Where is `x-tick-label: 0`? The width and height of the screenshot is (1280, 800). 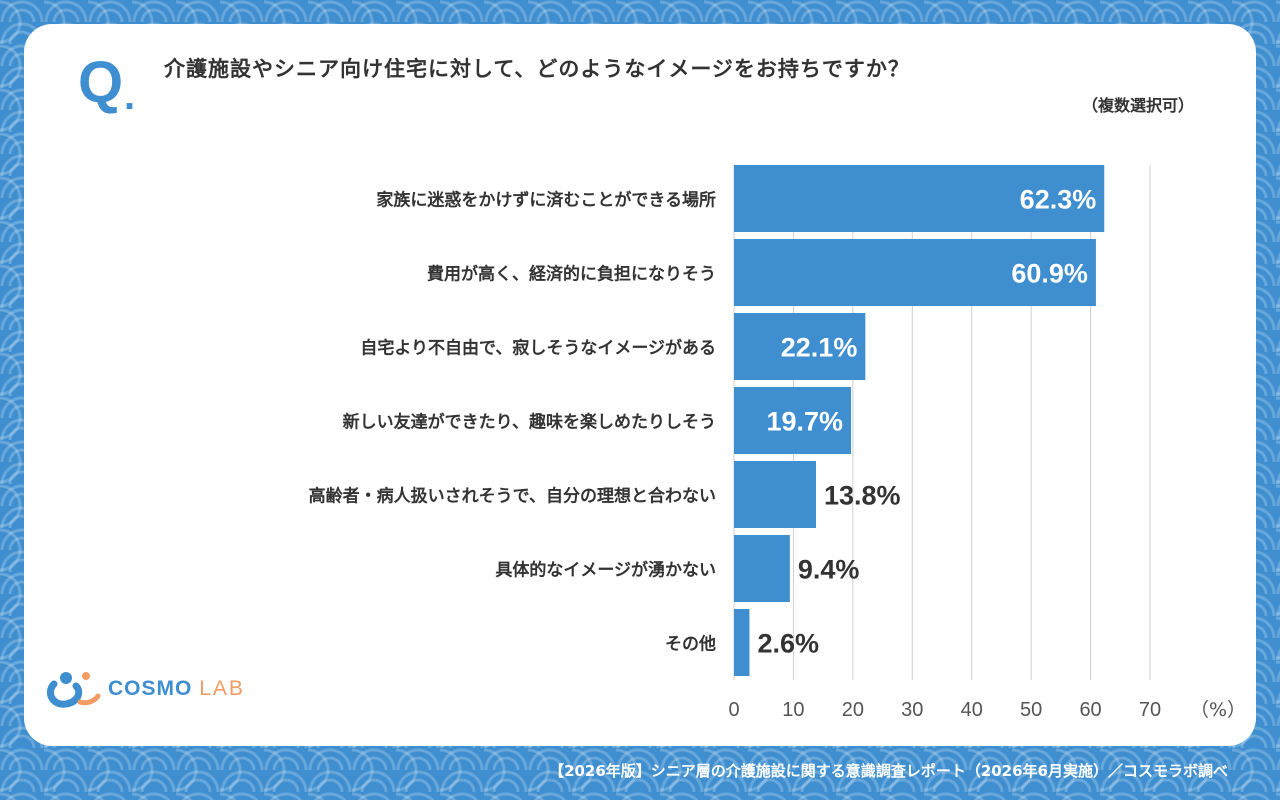 x-tick-label: 0 is located at coordinates (733, 710).